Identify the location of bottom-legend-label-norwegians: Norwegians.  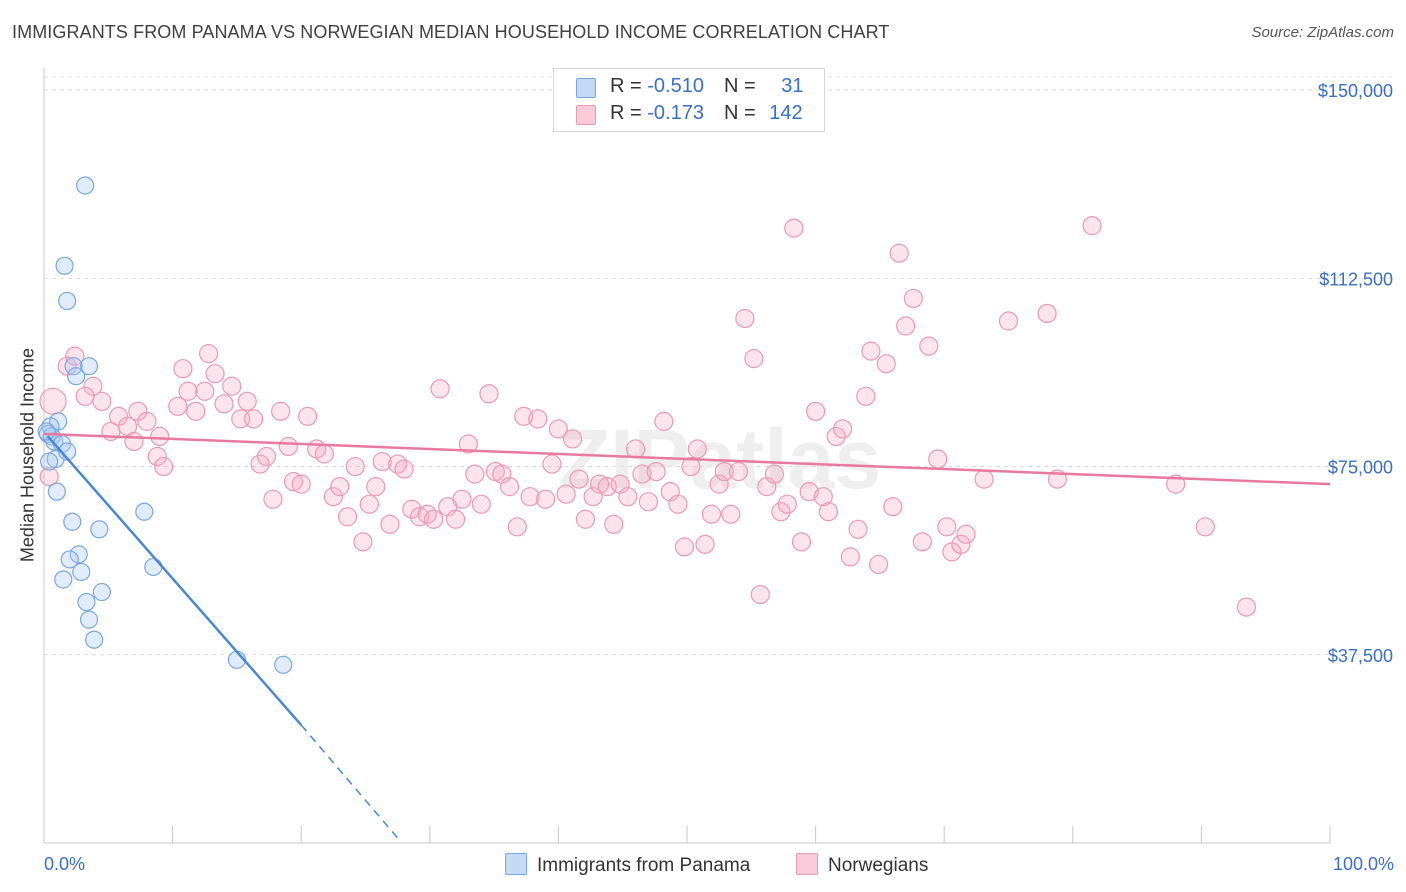
(878, 865).